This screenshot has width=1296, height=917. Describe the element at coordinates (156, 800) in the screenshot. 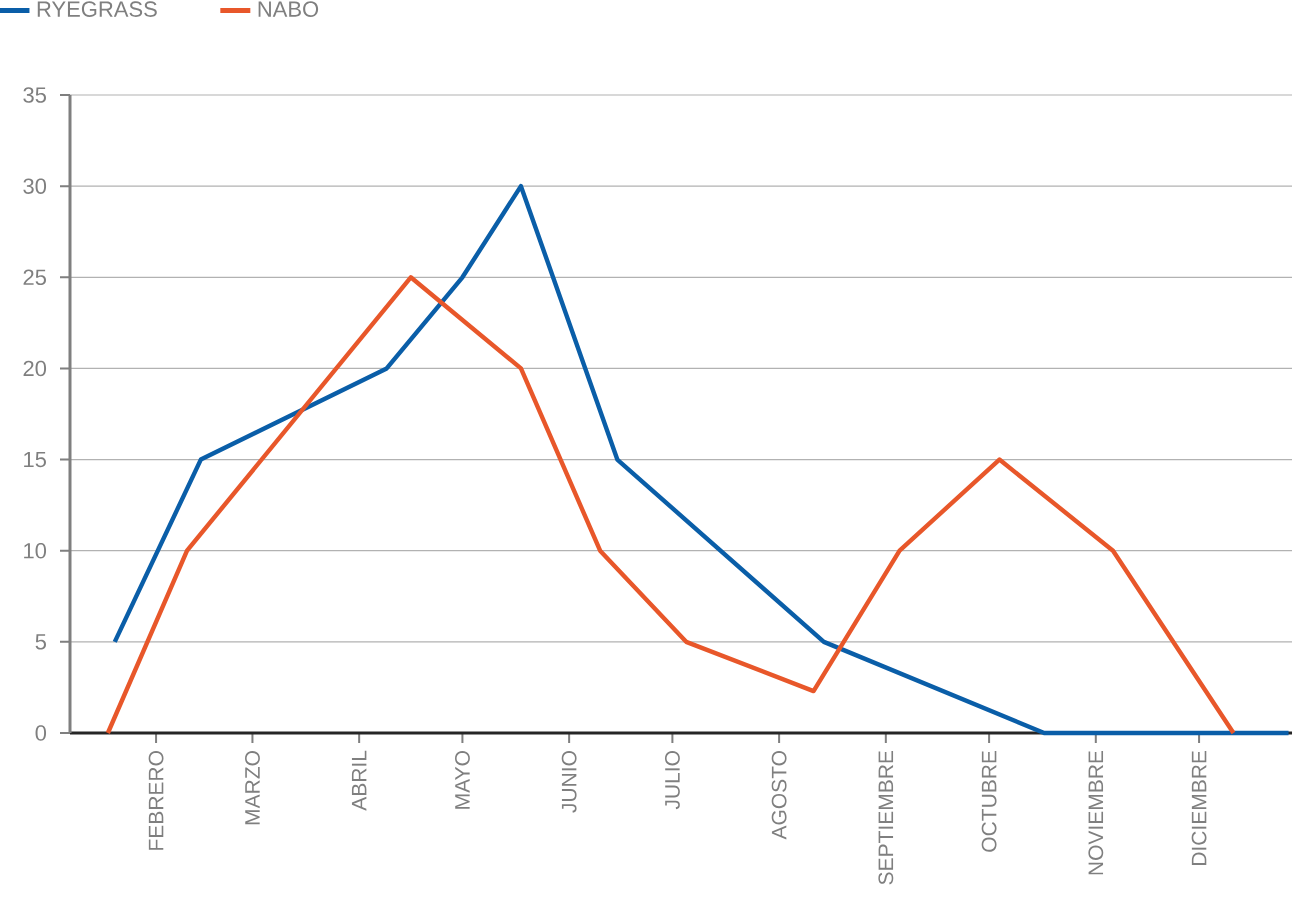

I see `x-tick-label: FEBRERO` at that location.